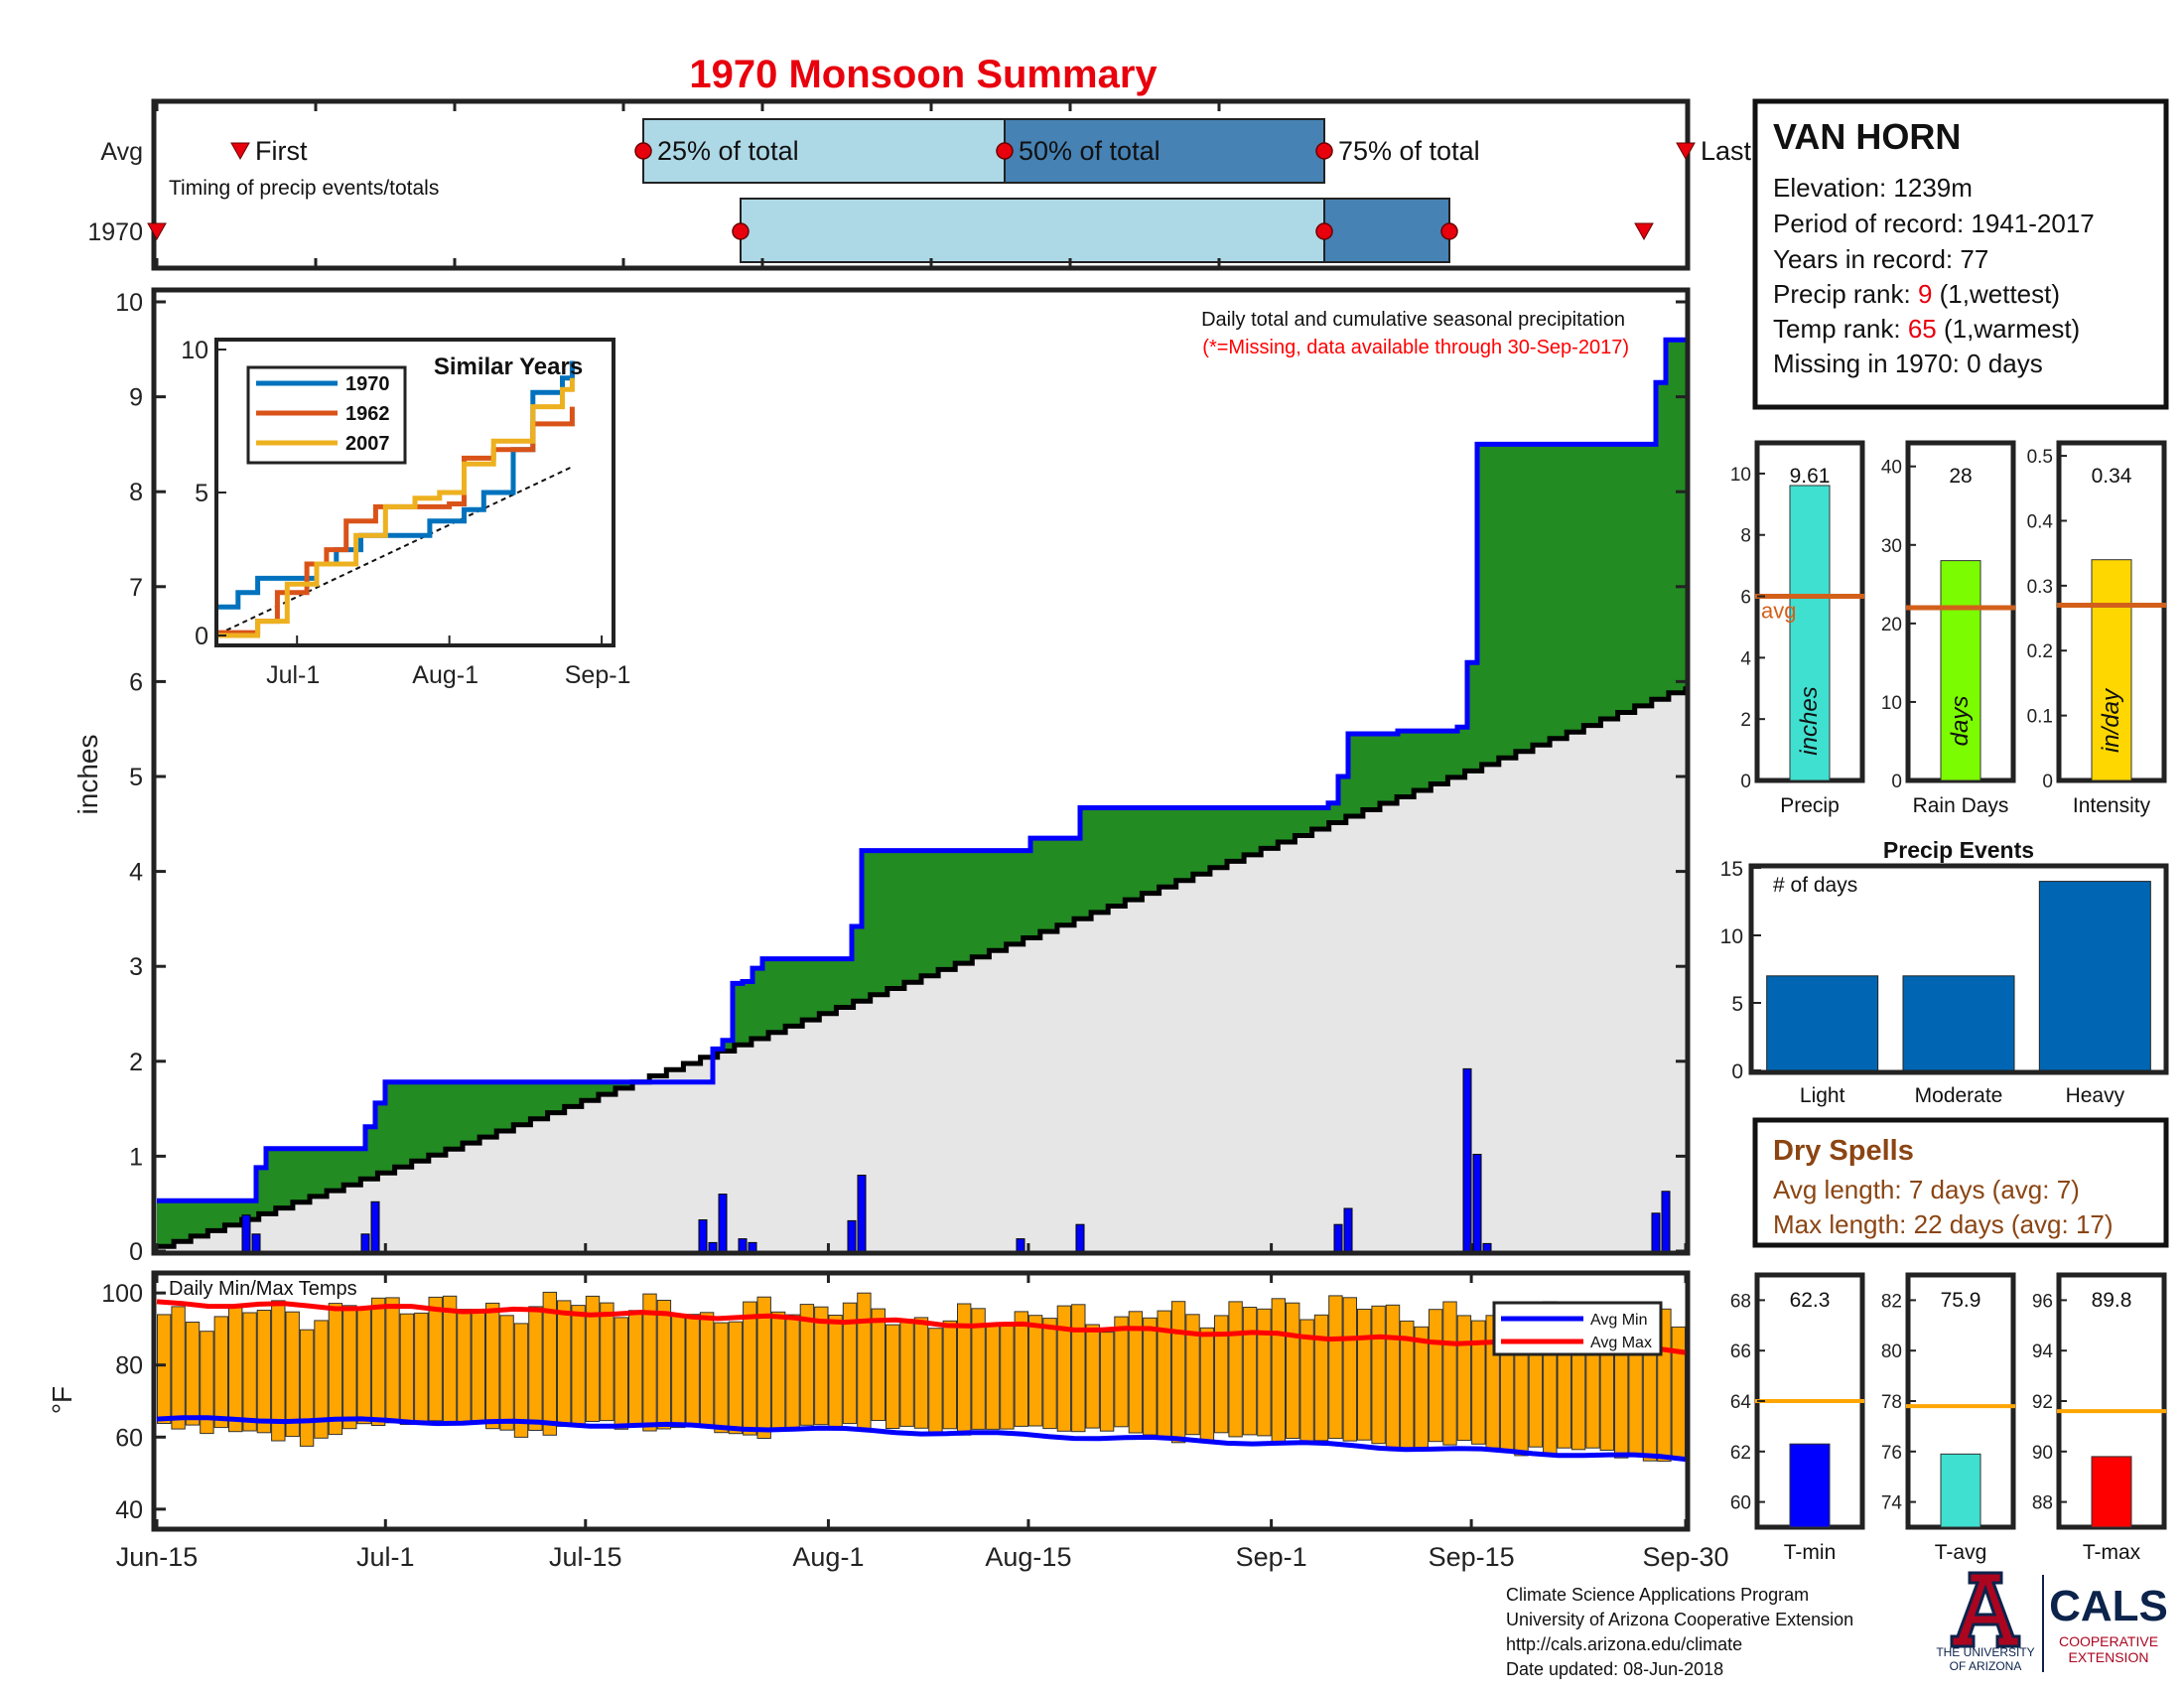 The image size is (2184, 1693). What do you see at coordinates (1740, 1352) in the screenshot?
I see `tmin-y-tick-label: 66` at bounding box center [1740, 1352].